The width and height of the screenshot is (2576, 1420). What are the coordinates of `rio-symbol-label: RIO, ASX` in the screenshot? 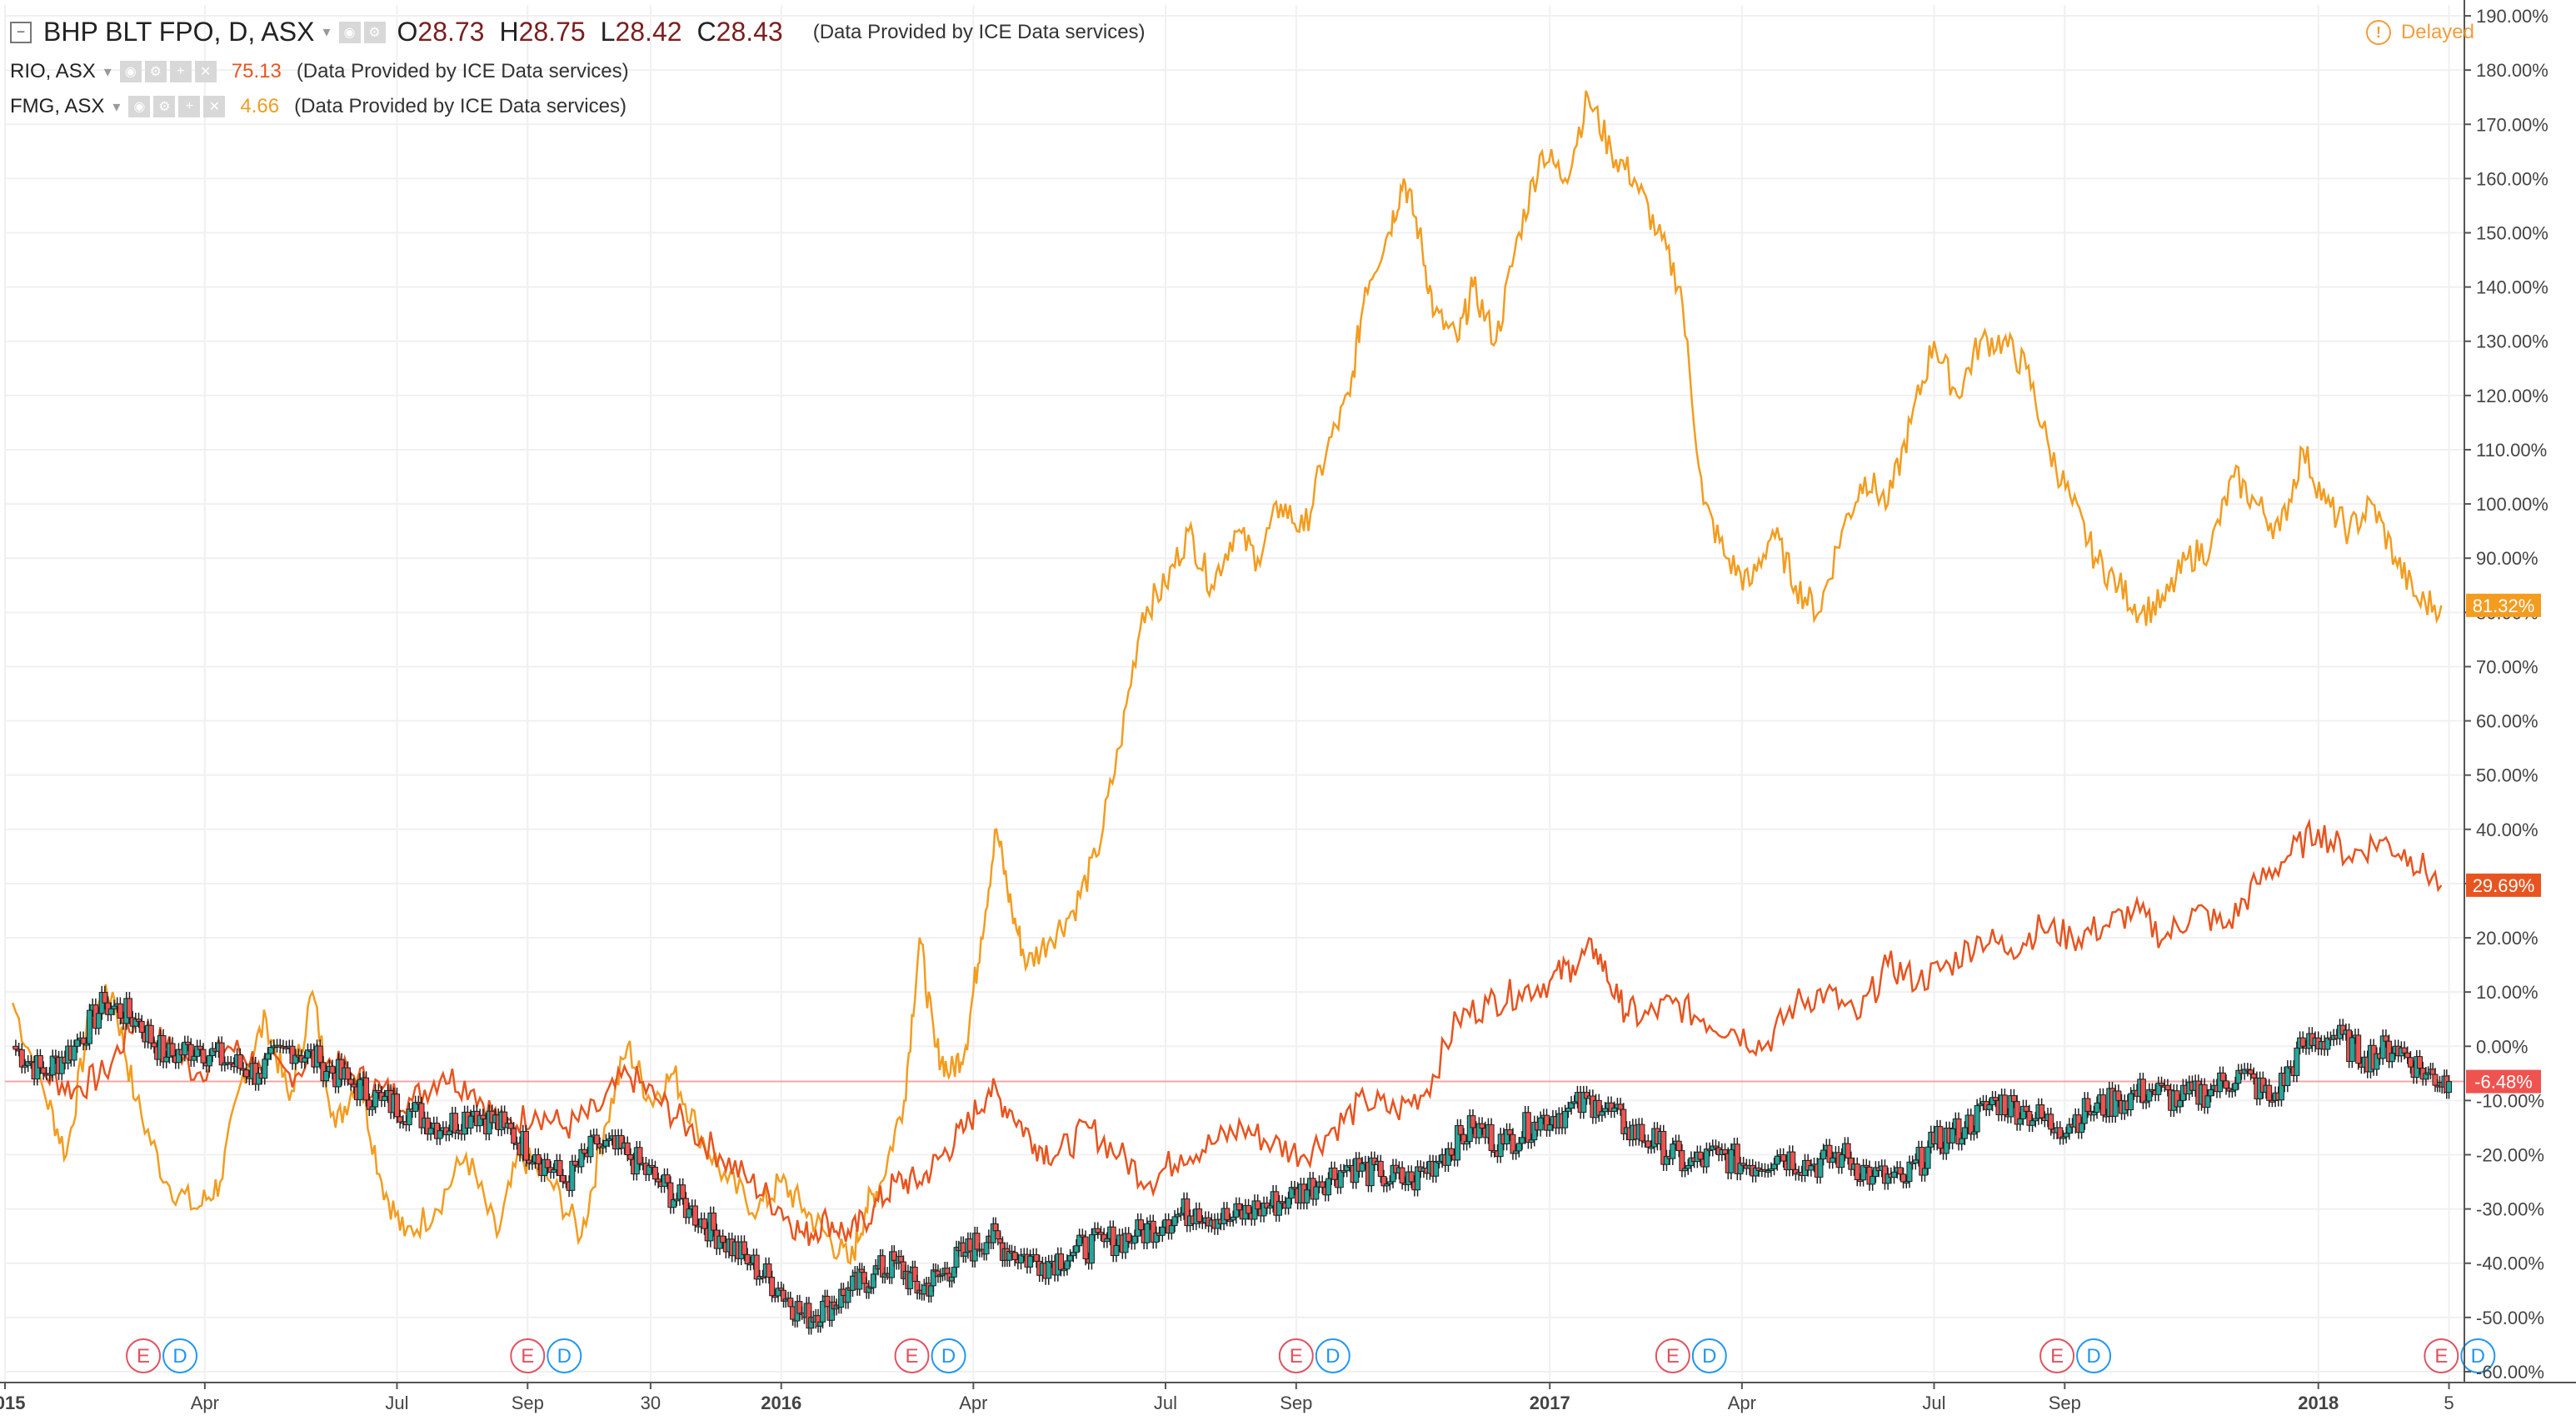 It's located at (53, 71).